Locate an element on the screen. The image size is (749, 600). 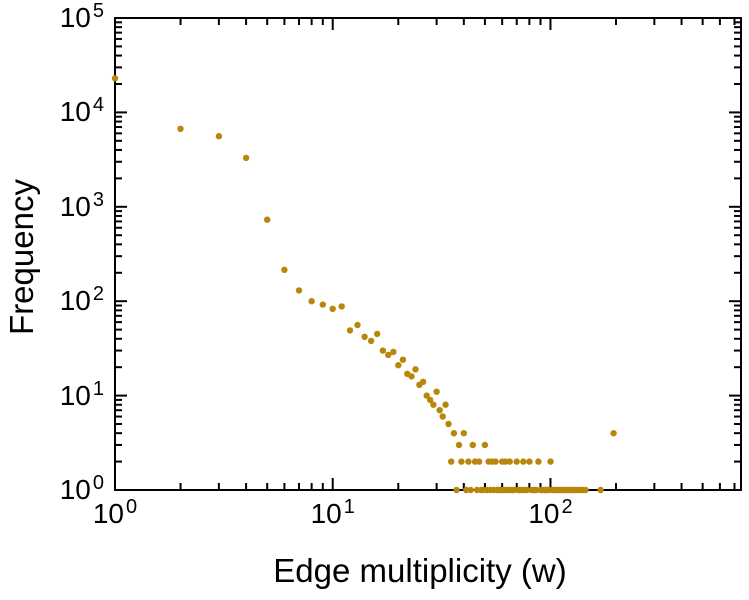
y-axis-title: Frequency is located at coordinates (21, 257).